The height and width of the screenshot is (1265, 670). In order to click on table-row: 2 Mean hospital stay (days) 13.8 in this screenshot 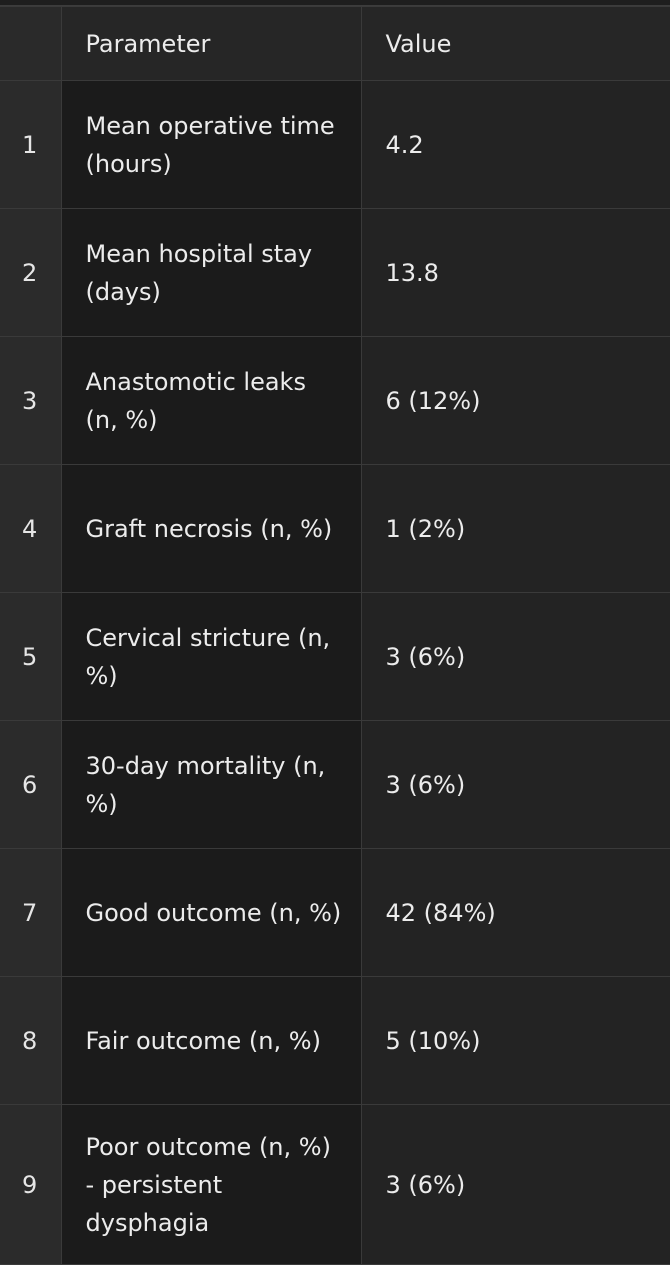, I will do `click(335, 272)`.